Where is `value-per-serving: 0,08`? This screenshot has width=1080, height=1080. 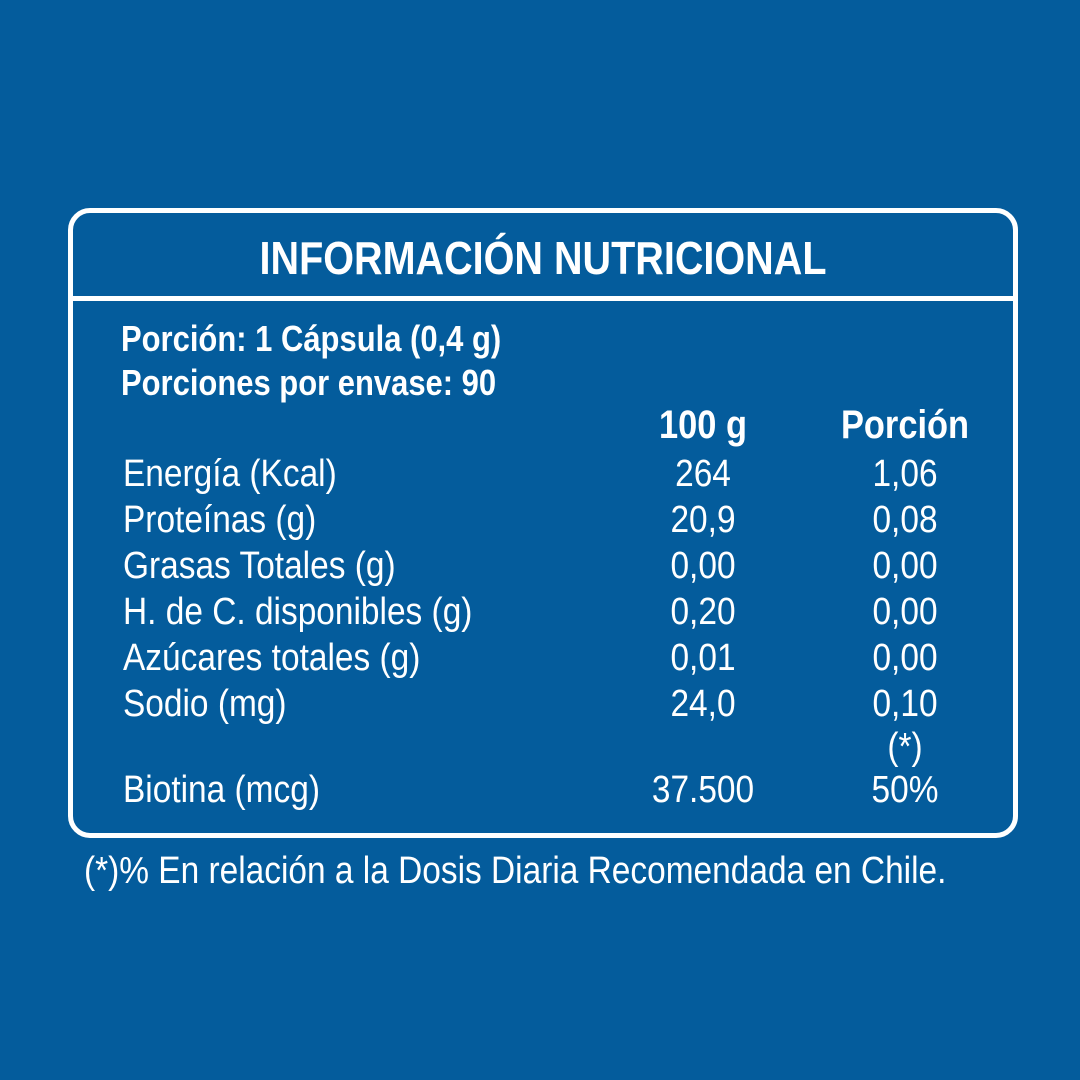 value-per-serving: 0,08 is located at coordinates (905, 520).